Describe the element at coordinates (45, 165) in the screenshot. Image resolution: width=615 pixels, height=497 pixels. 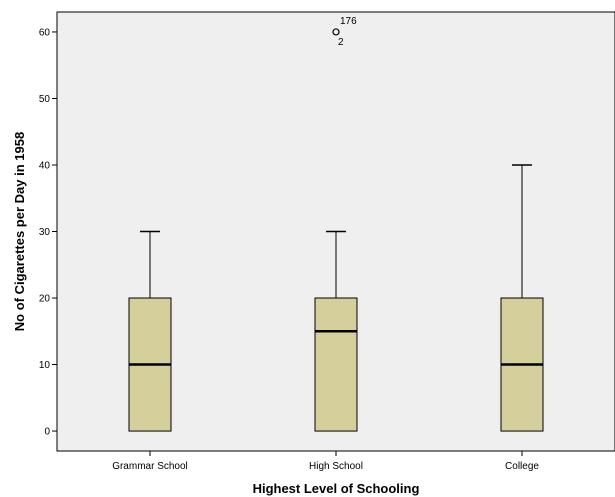
I see `y-tick-label: 40` at that location.